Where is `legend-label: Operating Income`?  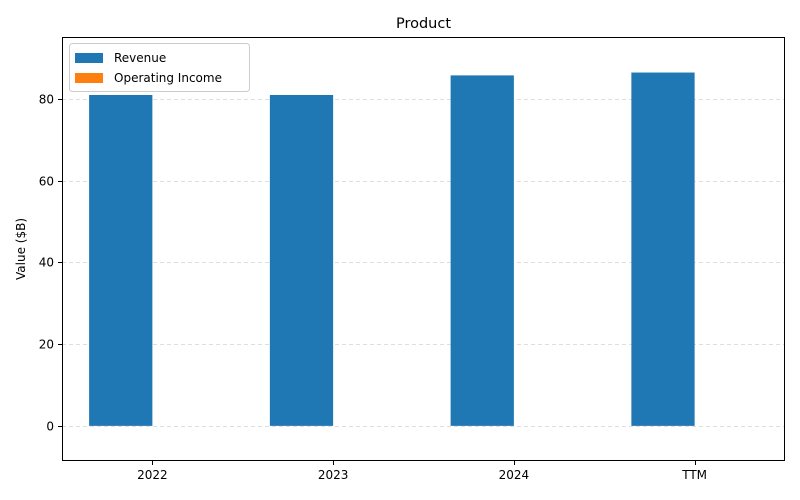
legend-label: Operating Income is located at coordinates (168, 78).